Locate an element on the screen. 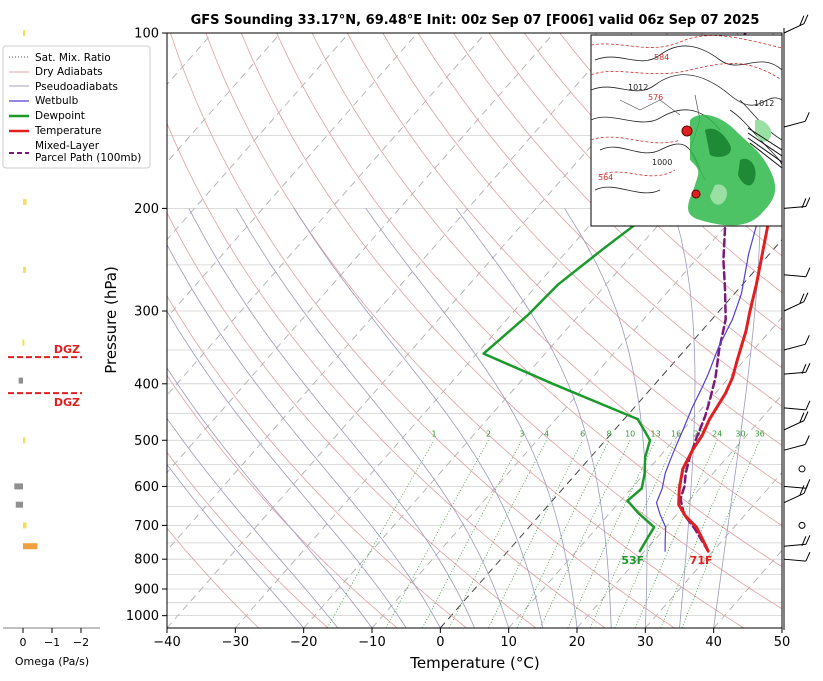  mixing-ratio-label: 24 is located at coordinates (717, 433).